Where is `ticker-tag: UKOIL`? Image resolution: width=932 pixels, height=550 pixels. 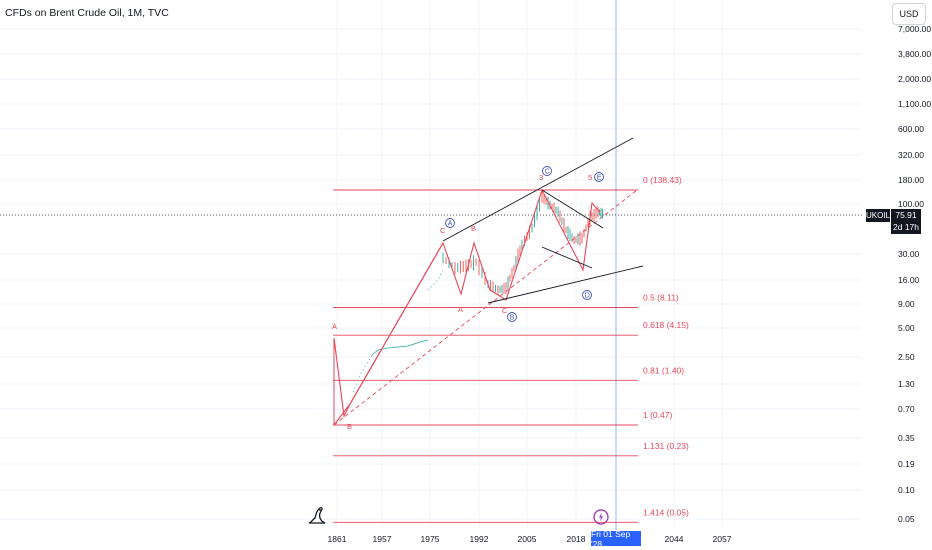
ticker-tag: UKOIL is located at coordinates (878, 215).